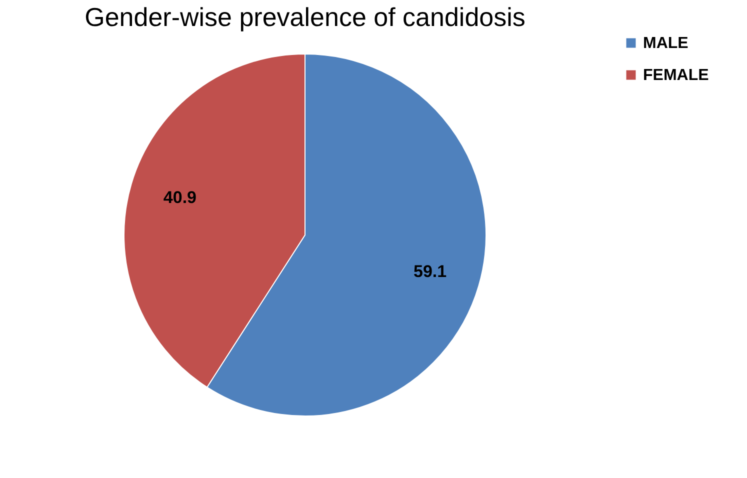  I want to click on legend-label: FEMALE, so click(676, 75).